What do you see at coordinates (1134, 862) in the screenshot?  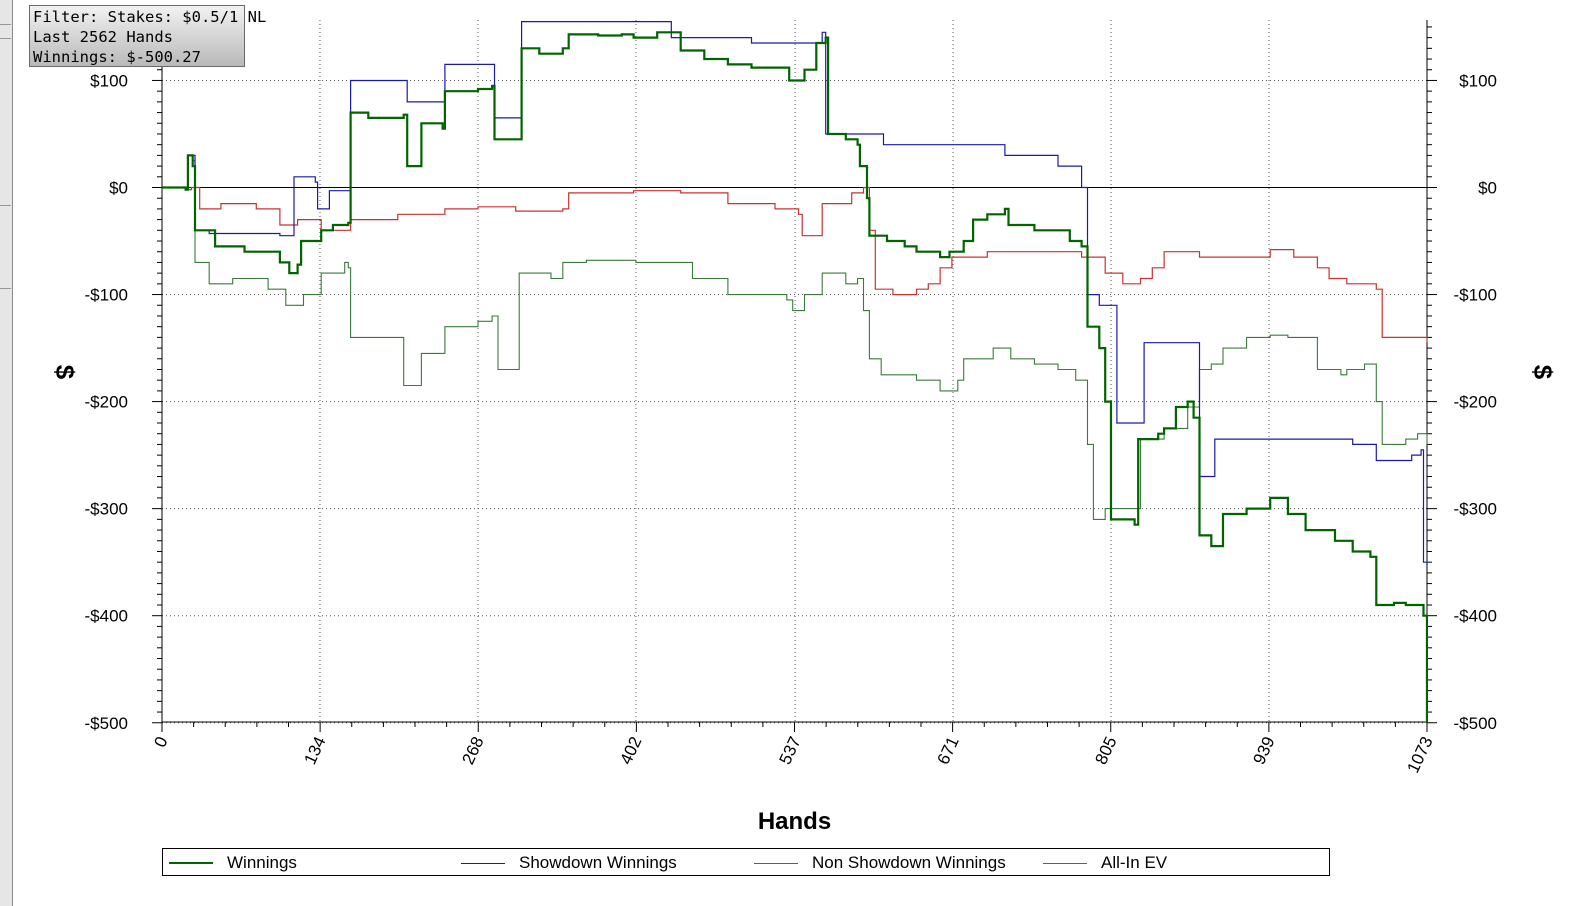 I see `legend-label: All-In EV` at bounding box center [1134, 862].